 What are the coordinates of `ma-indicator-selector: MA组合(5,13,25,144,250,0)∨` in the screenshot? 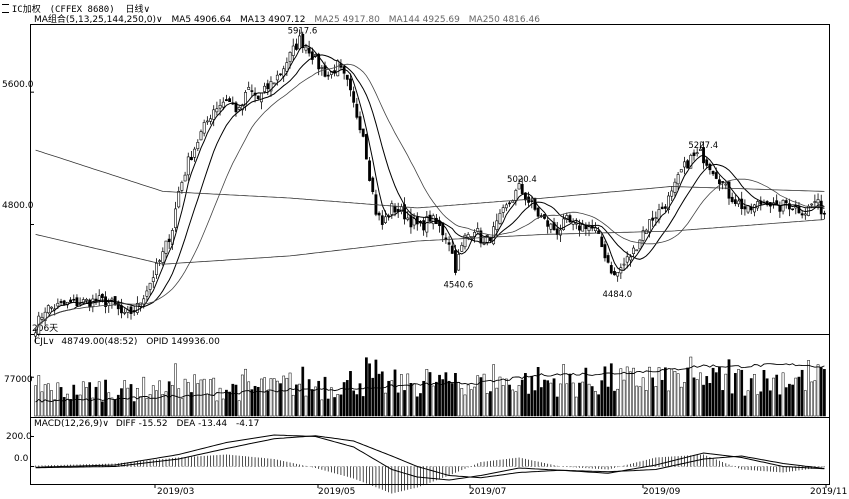 It's located at (98, 20).